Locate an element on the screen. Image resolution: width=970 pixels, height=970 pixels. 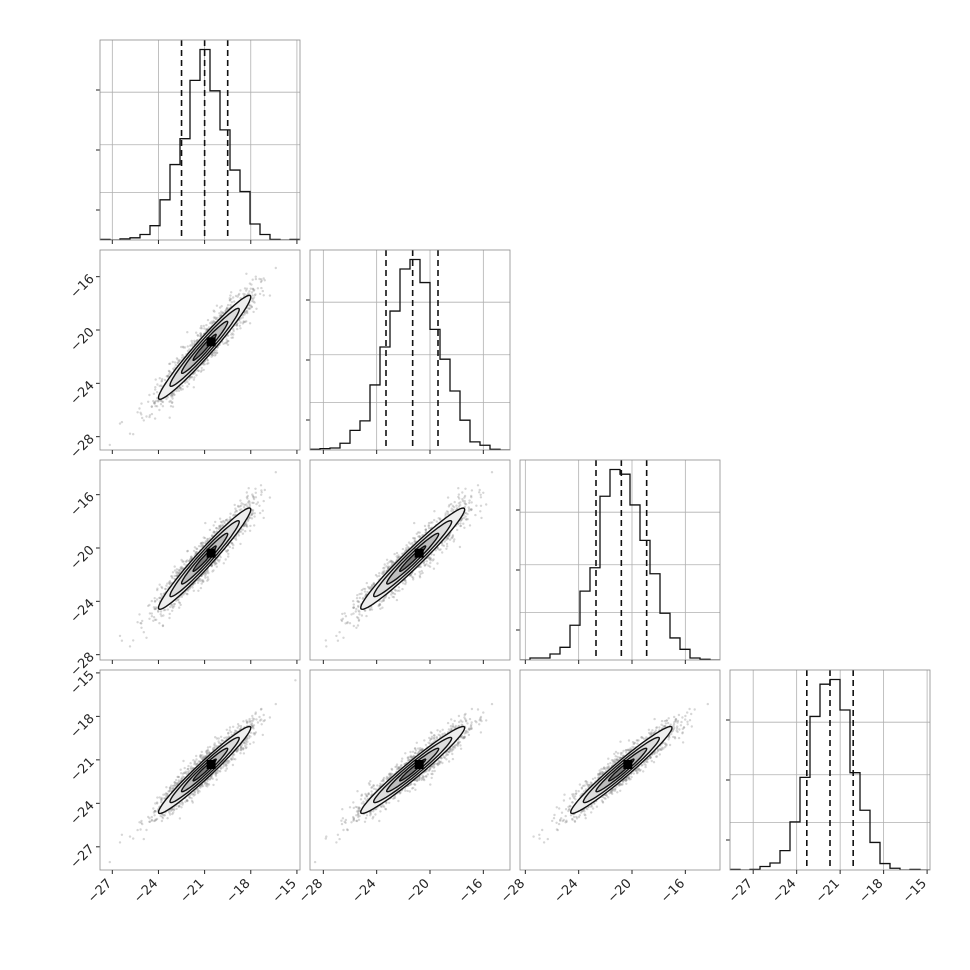
panel-frame is located at coordinates (410, 350).